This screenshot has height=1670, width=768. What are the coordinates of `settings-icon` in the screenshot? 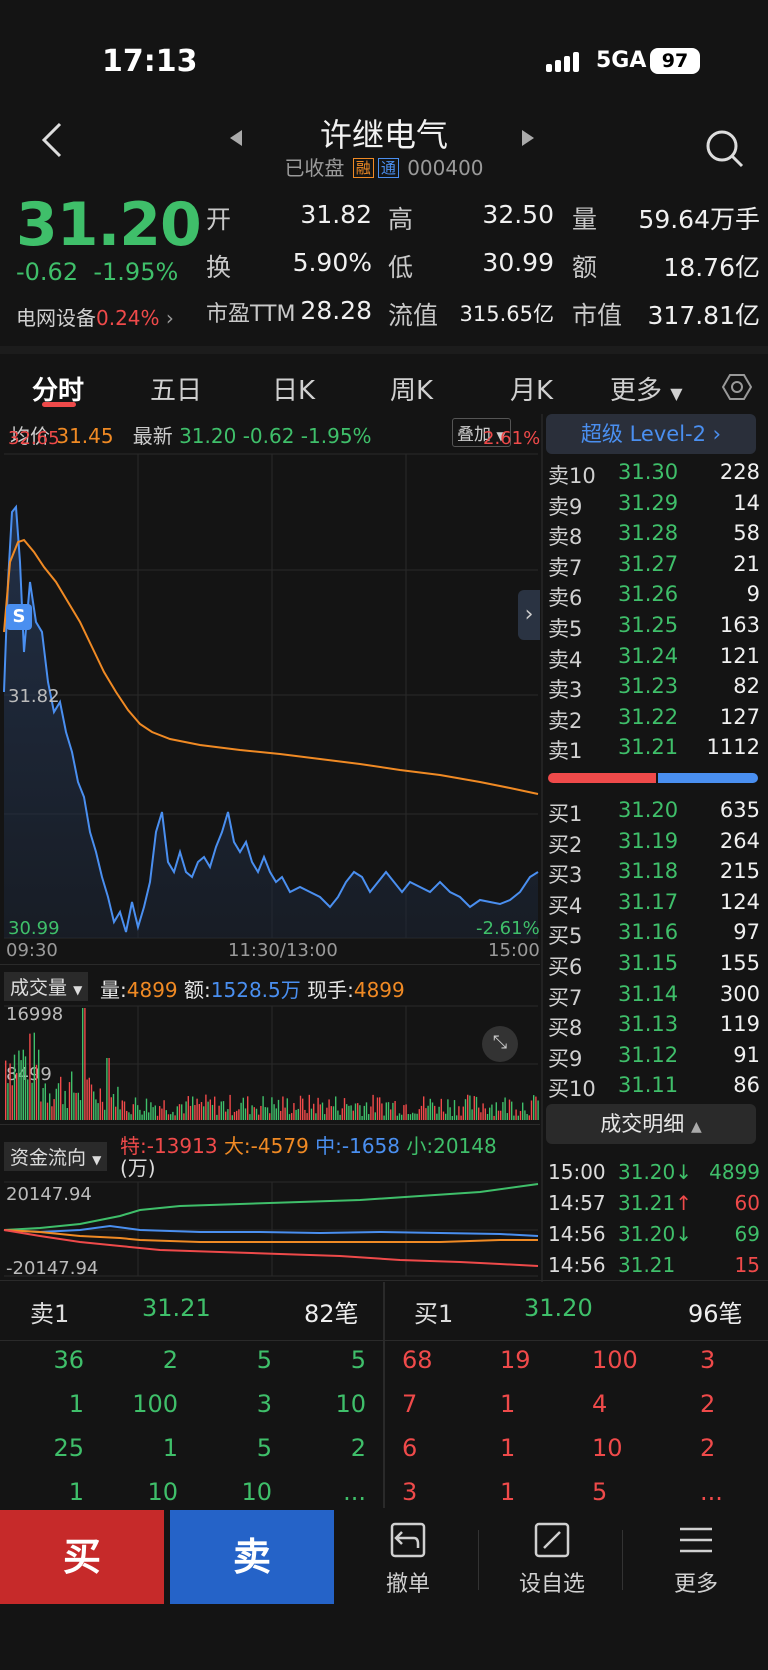 It's located at (737, 387).